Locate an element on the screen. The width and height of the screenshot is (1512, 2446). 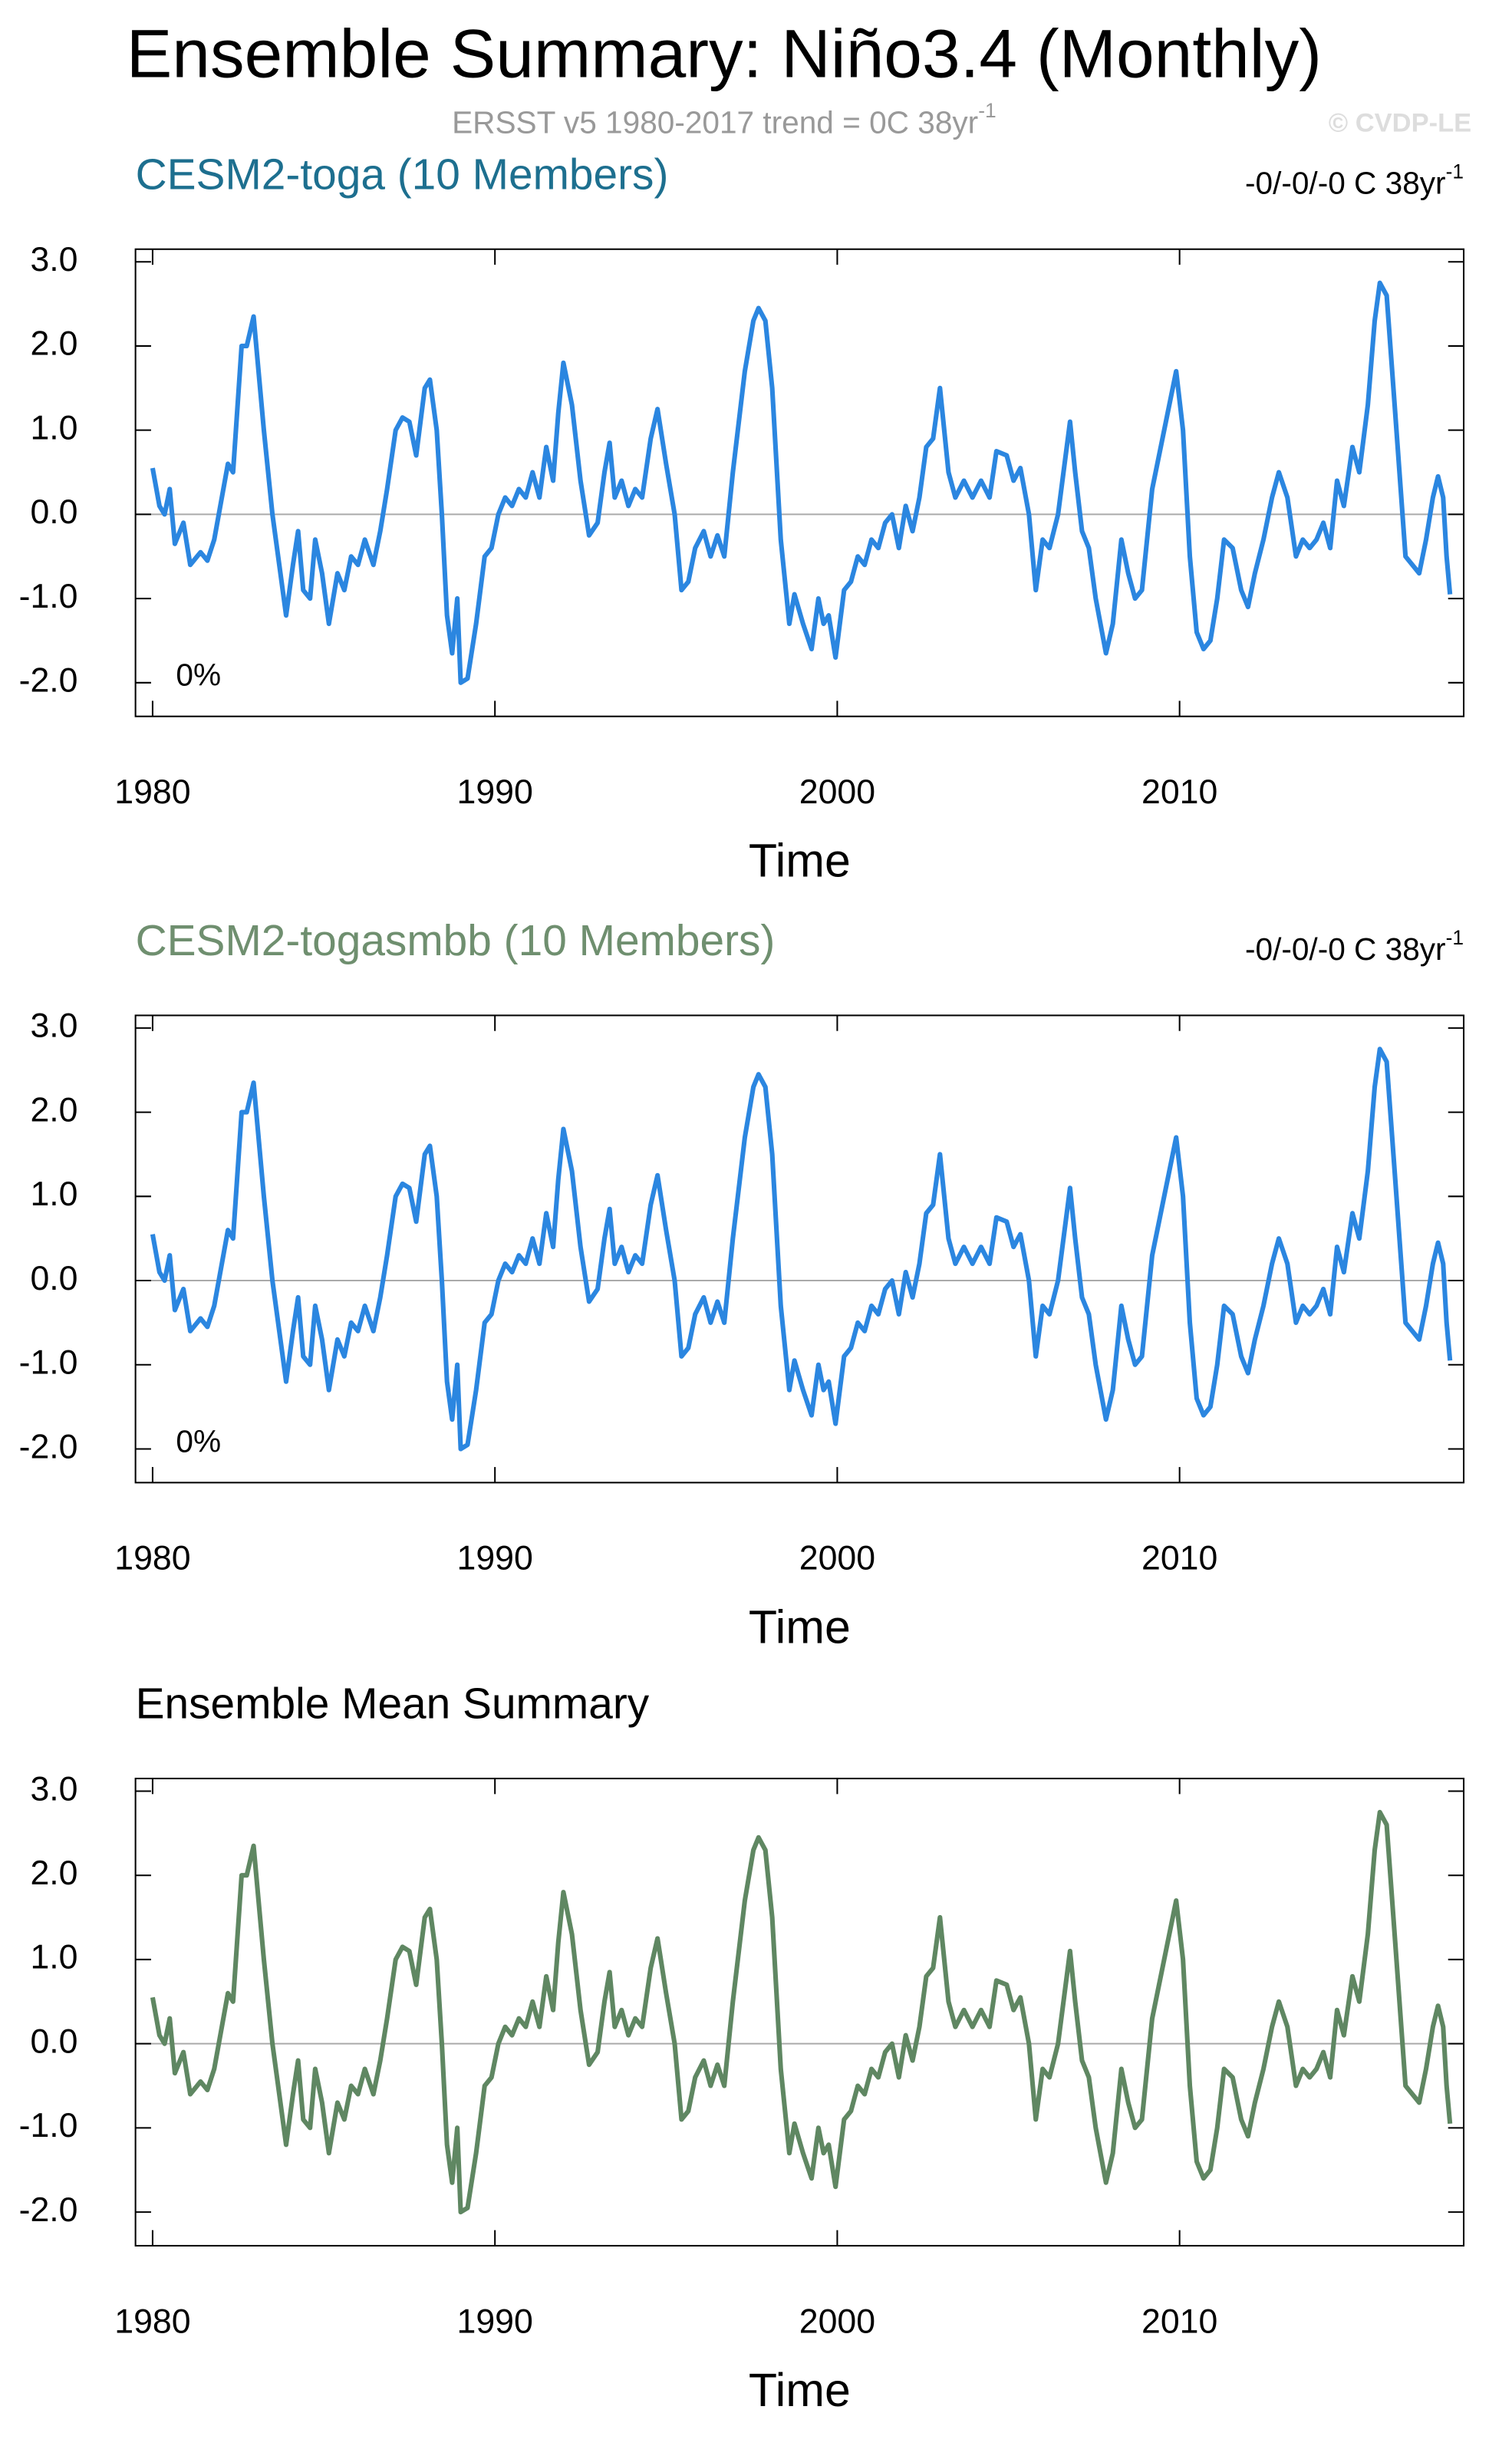
subtitle-sup: -1 is located at coordinates (987, 110).